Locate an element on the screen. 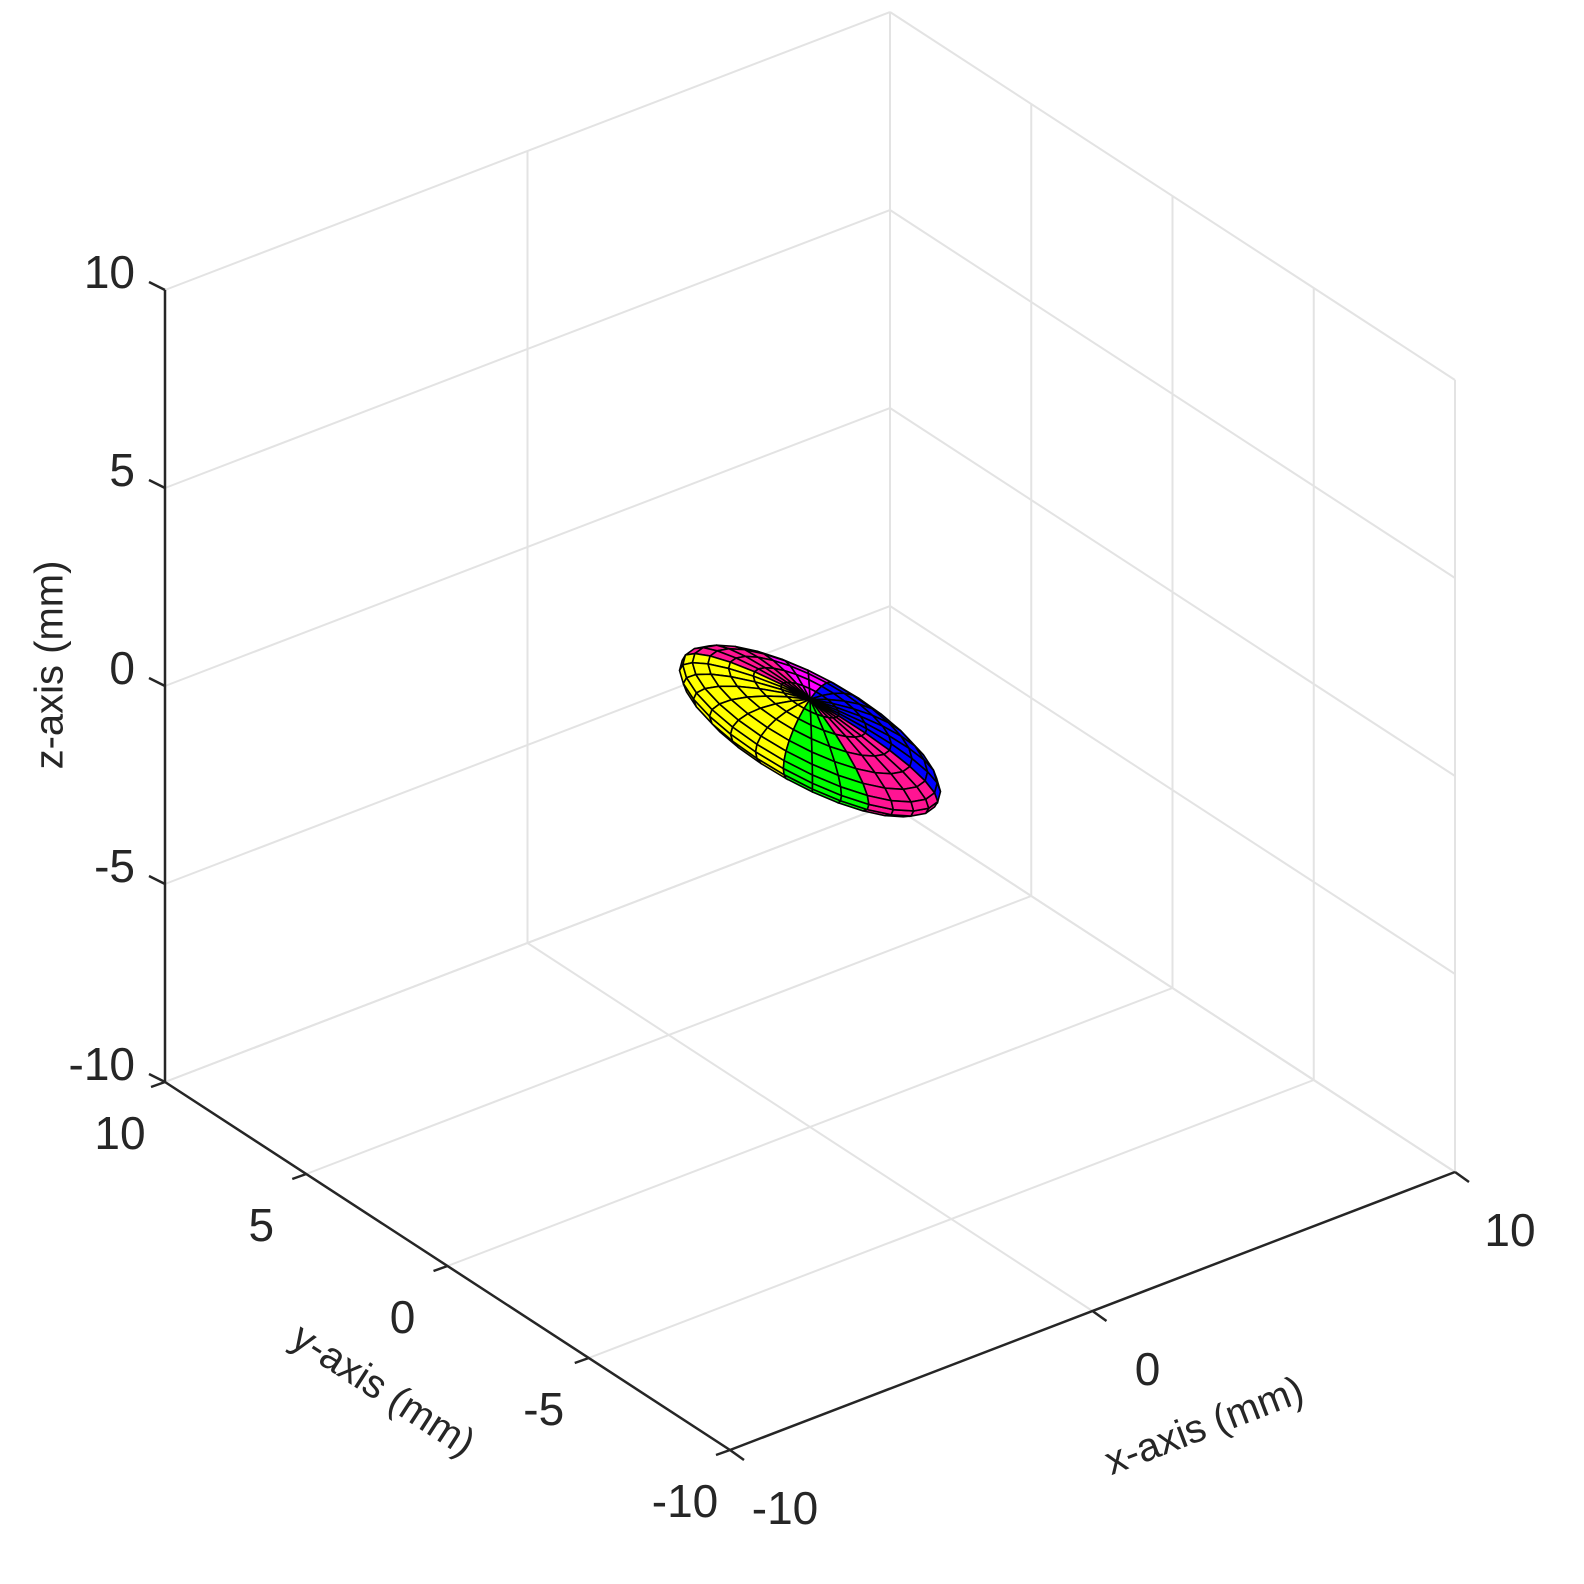 The image size is (1584, 1584). z-tick-label: -10 is located at coordinates (102, 1064).